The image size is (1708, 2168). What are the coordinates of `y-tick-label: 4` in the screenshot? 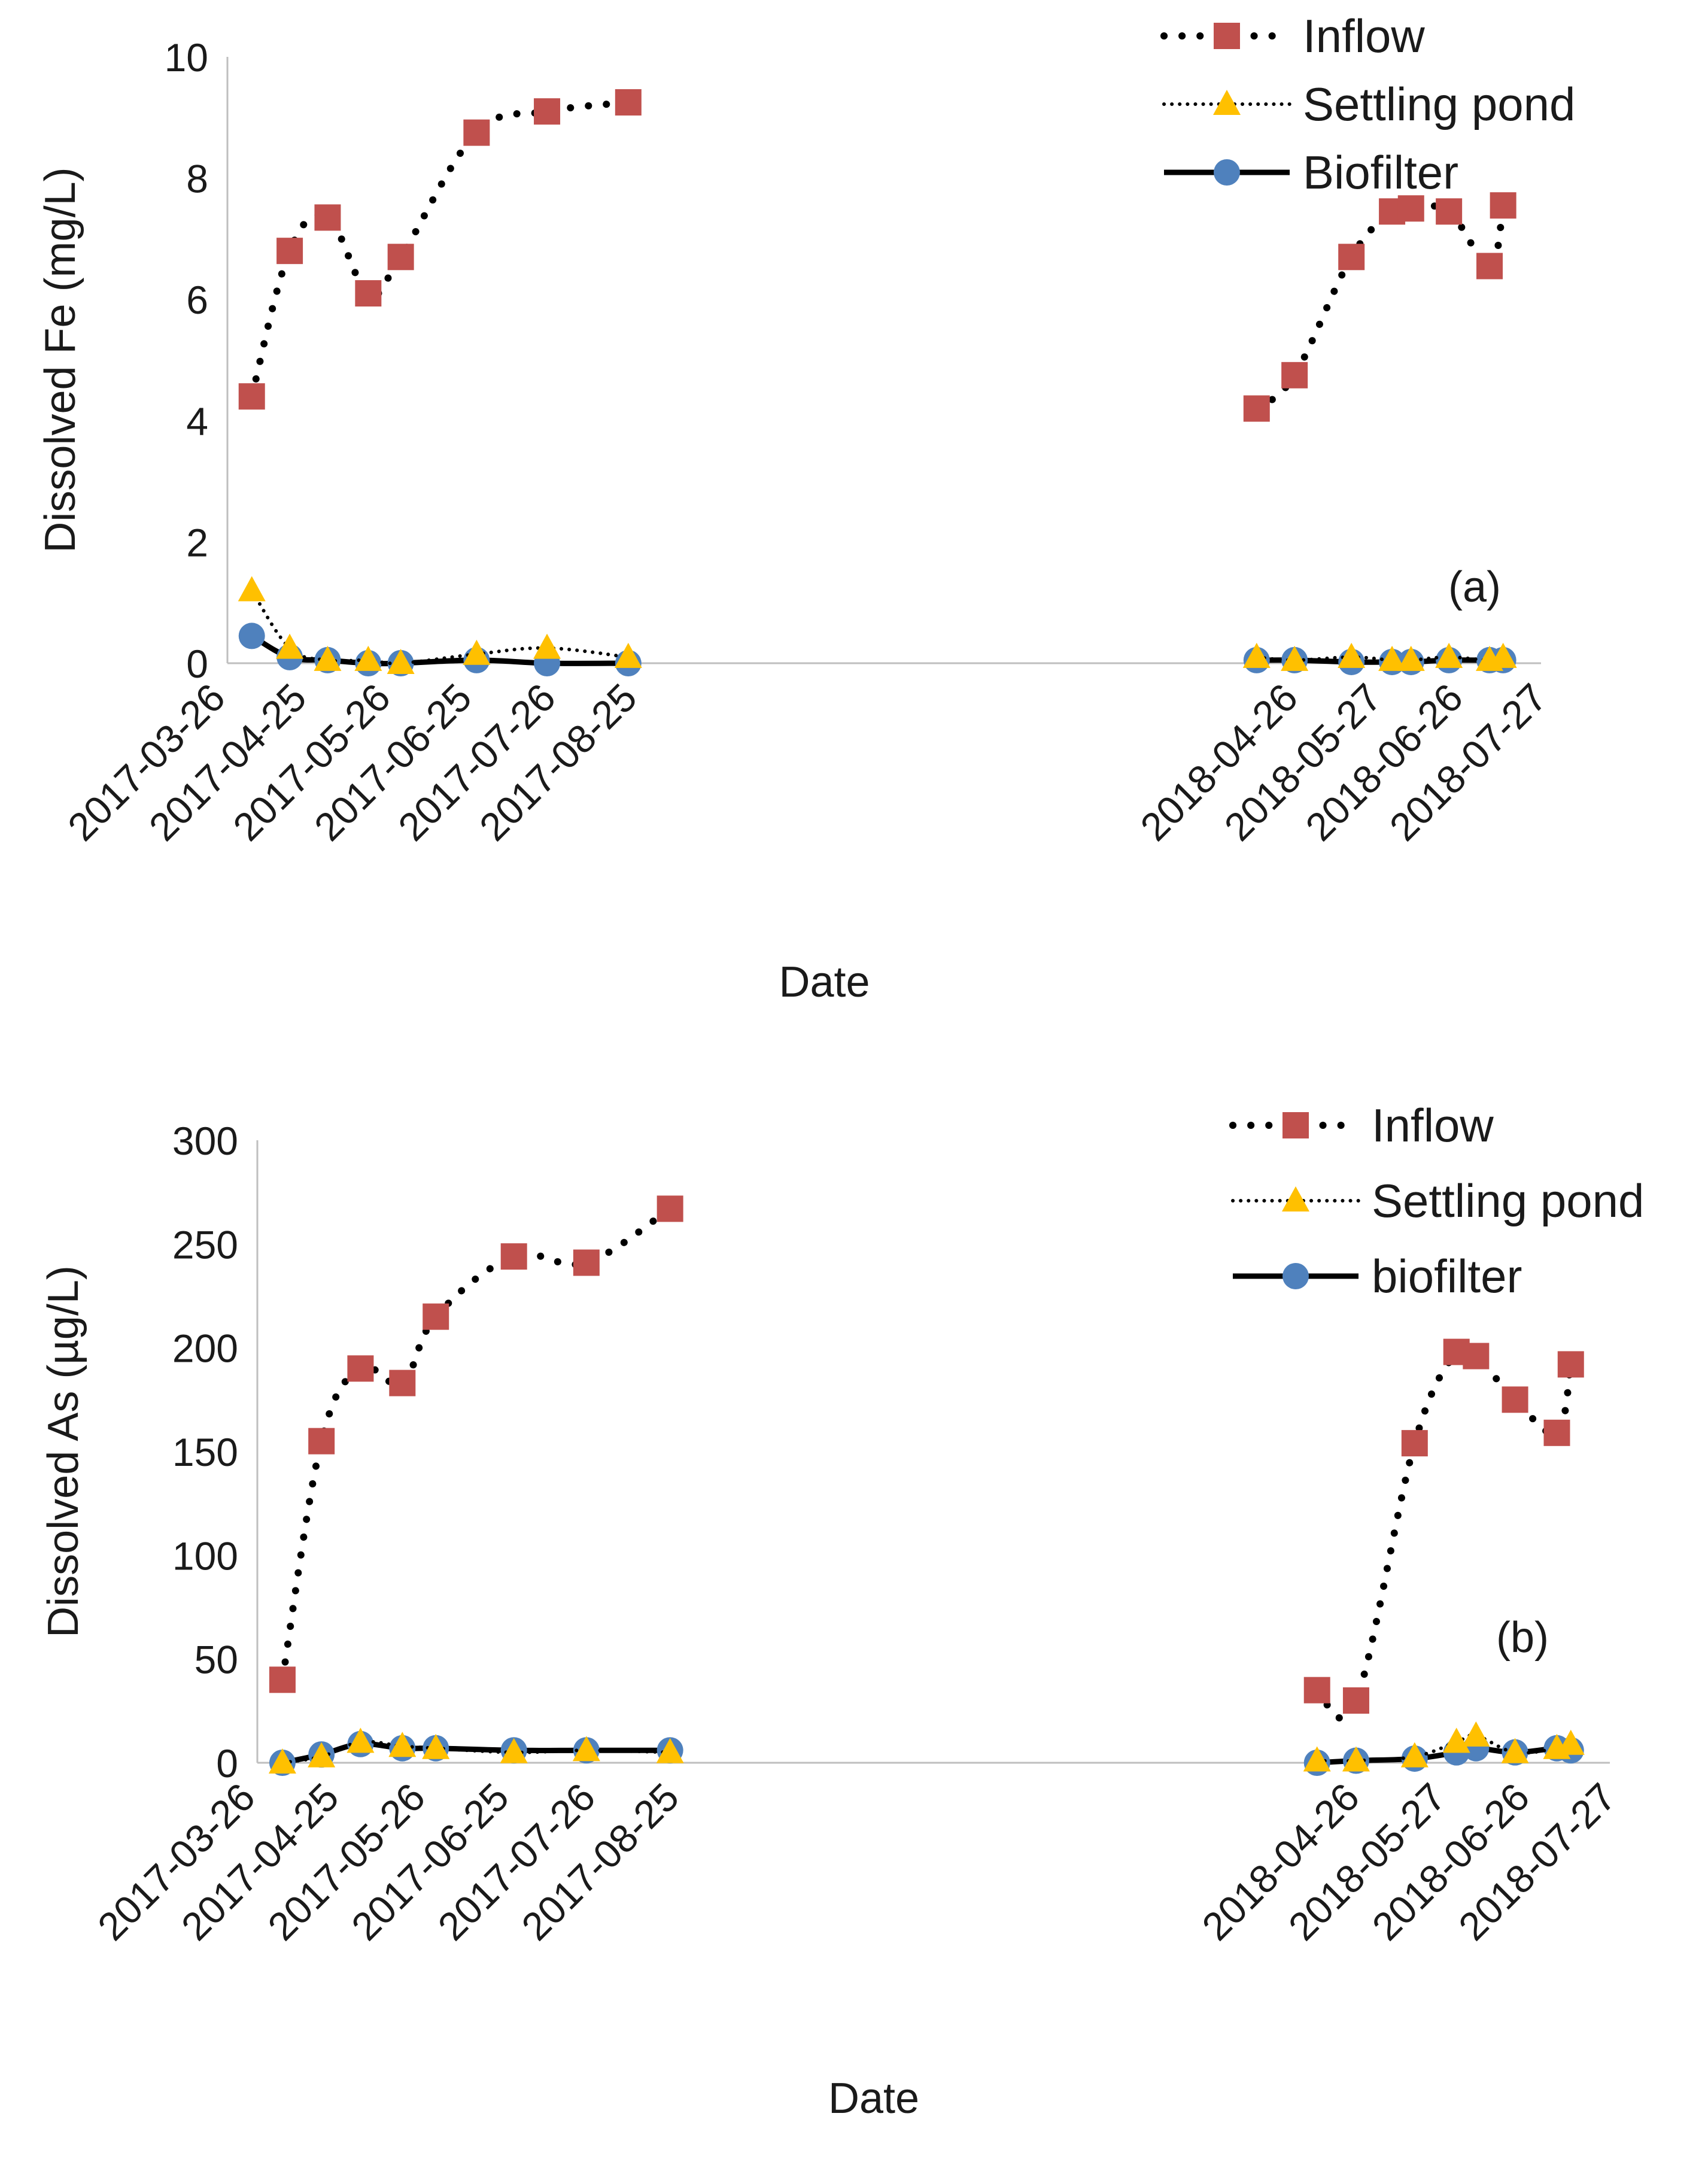 It's located at (197, 421).